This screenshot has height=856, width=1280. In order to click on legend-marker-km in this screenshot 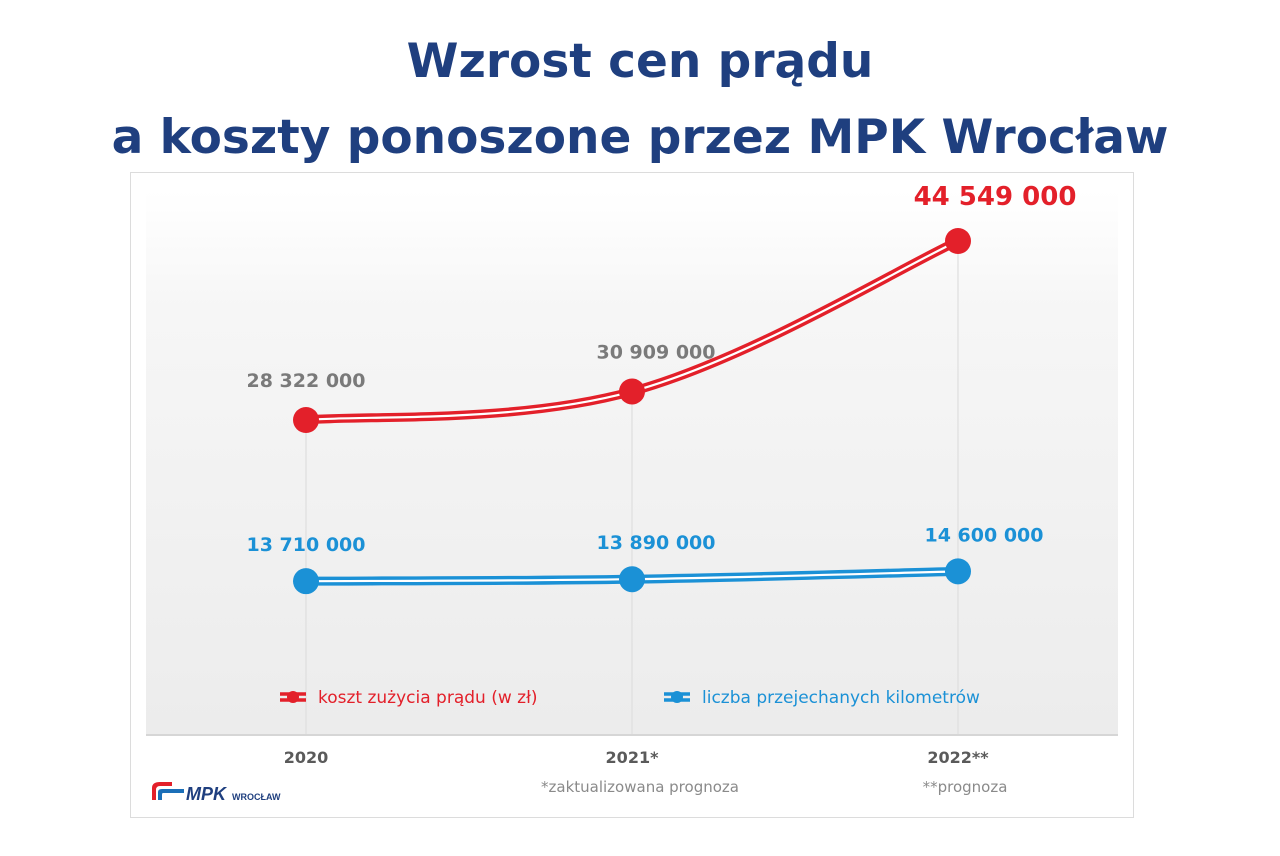, I will do `click(677, 697)`.